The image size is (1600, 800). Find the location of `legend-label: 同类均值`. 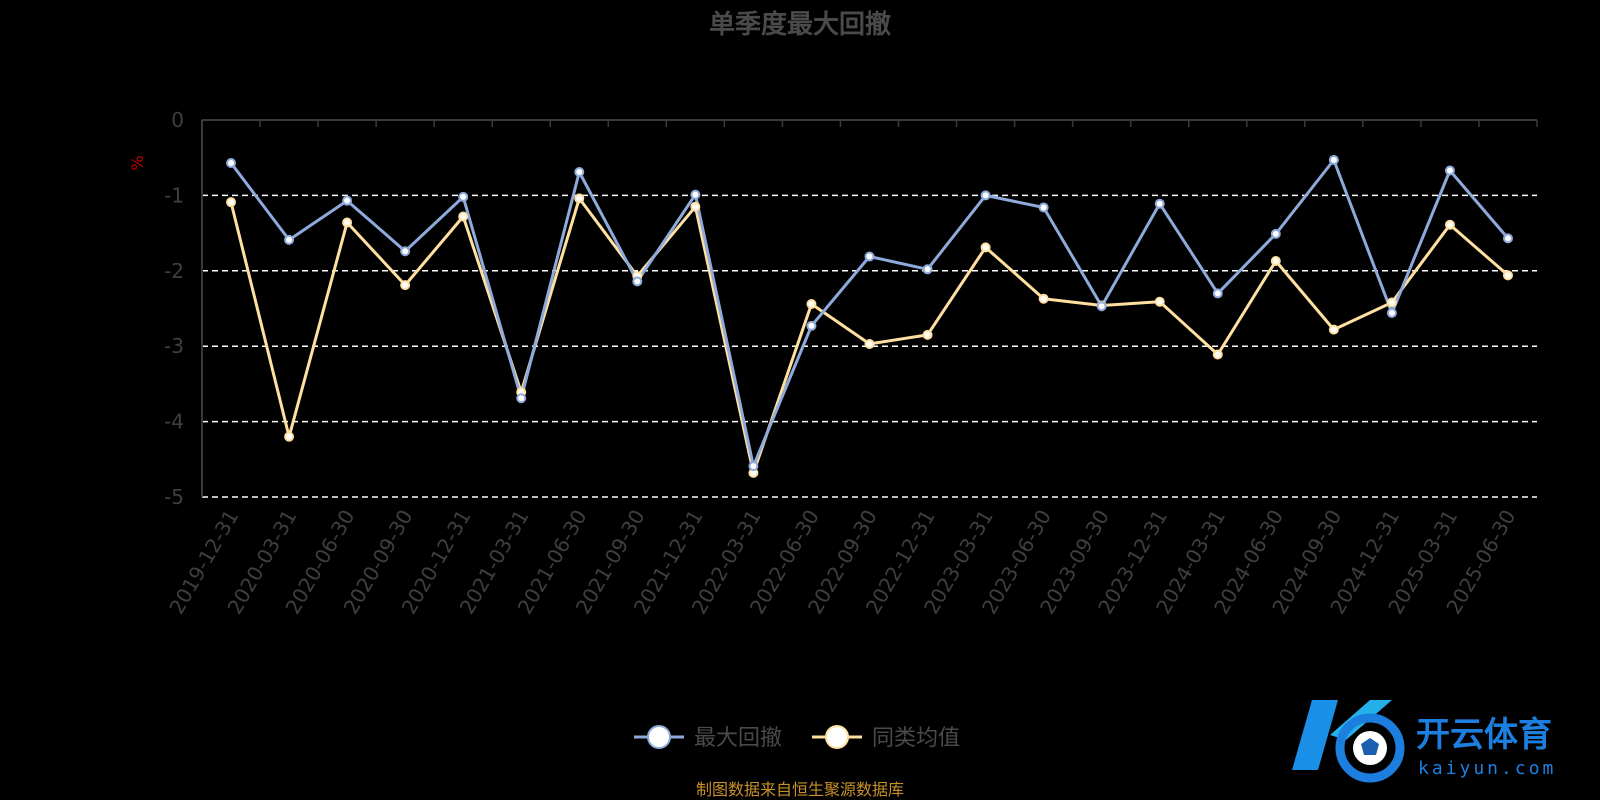

legend-label: 同类均值 is located at coordinates (916, 738).